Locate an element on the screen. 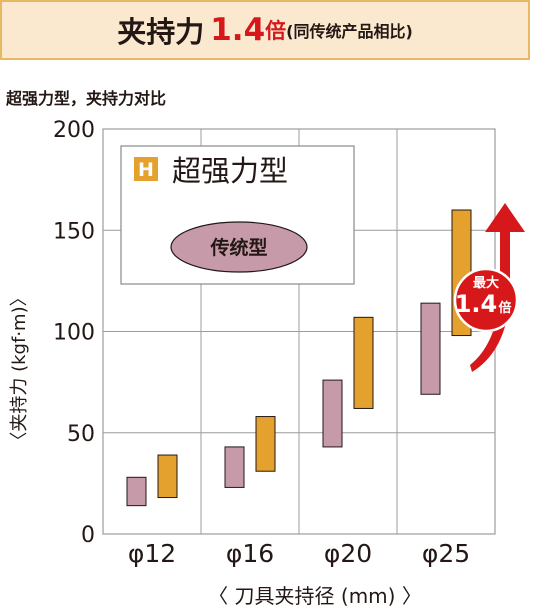  legend-badge-label: H is located at coordinates (146, 170).